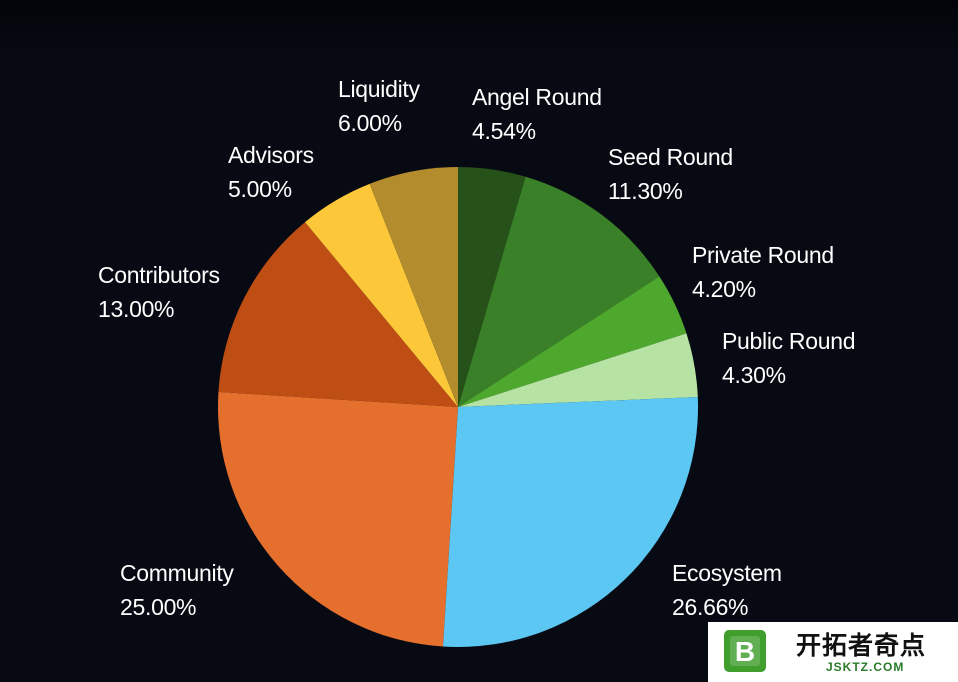 The width and height of the screenshot is (958, 682). I want to click on label-seed-round: Seed Round 11.30%, so click(670, 174).